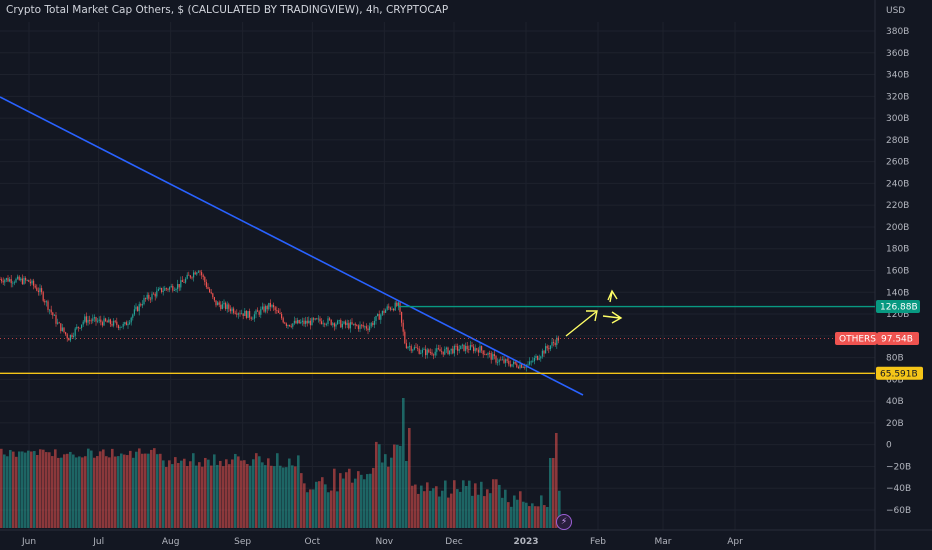 This screenshot has width=932, height=550. What do you see at coordinates (897, 54) in the screenshot?
I see `price-tick-label: 360B` at bounding box center [897, 54].